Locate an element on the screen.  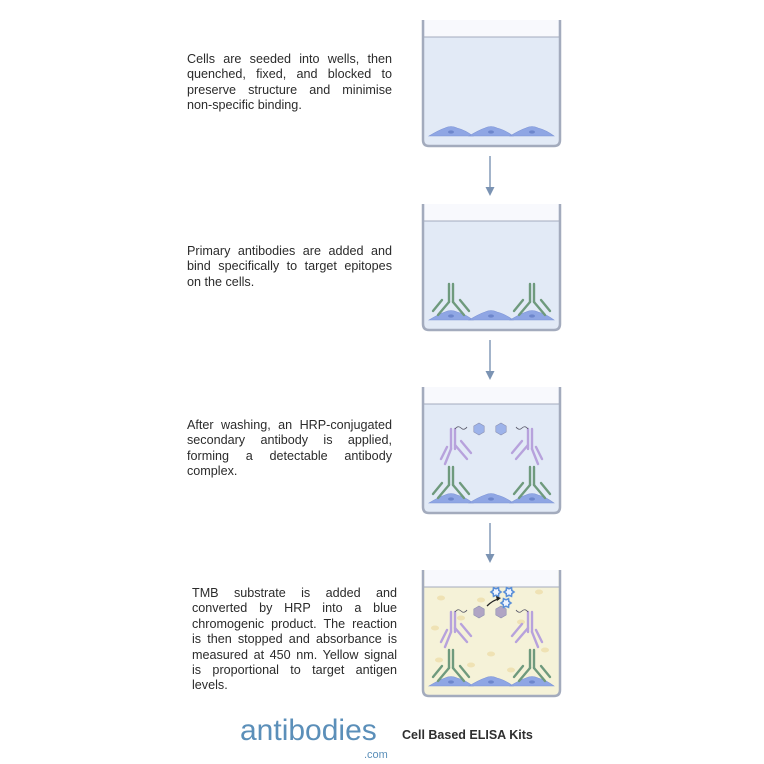
antibodies-logo: antibodies .com is located at coordinates (318, 739).